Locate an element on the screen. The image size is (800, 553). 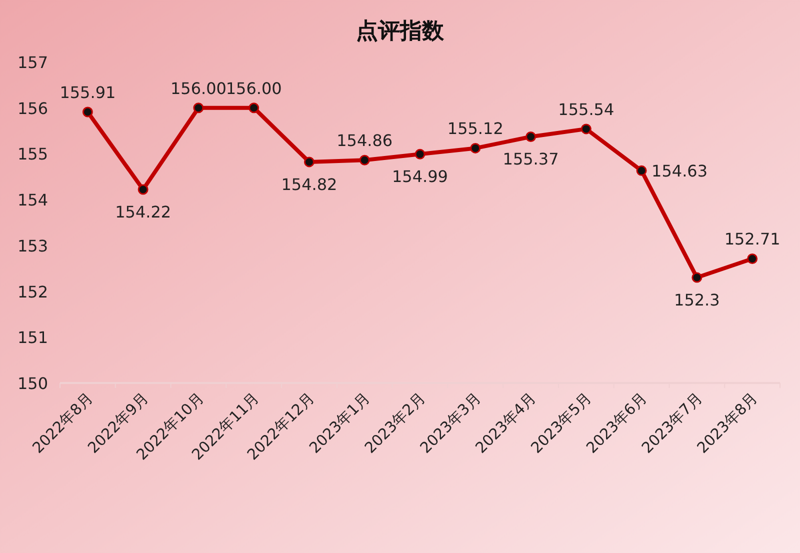
ytick: 151 is located at coordinates (32, 338).